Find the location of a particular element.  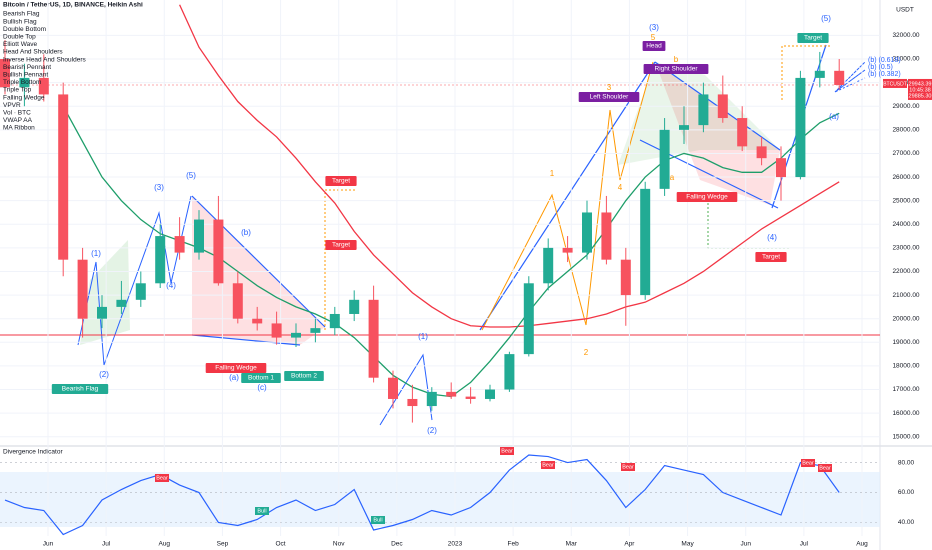

y-tick-label: 15000.00 is located at coordinates (905, 436).